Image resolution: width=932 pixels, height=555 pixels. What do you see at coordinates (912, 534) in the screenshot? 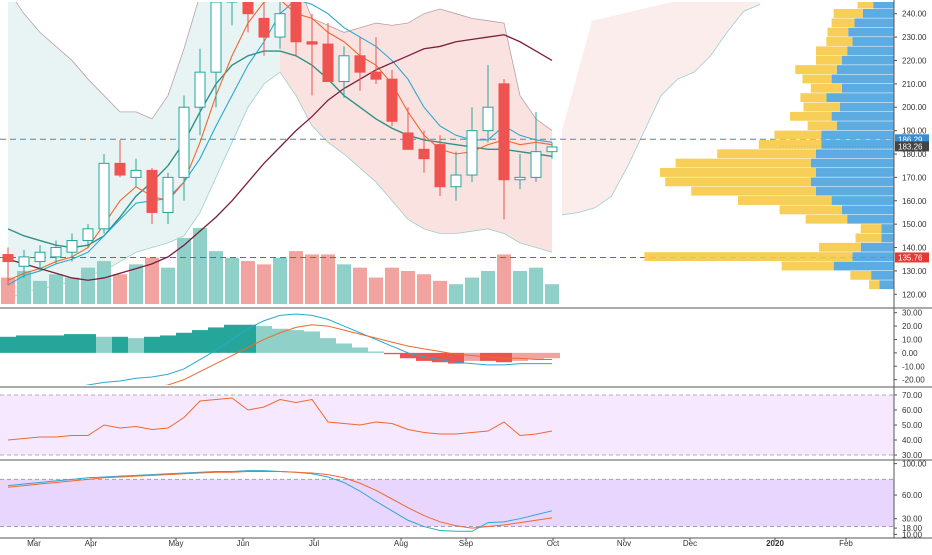
I see `stoch-axis-tick-label: 10.00` at bounding box center [912, 534].